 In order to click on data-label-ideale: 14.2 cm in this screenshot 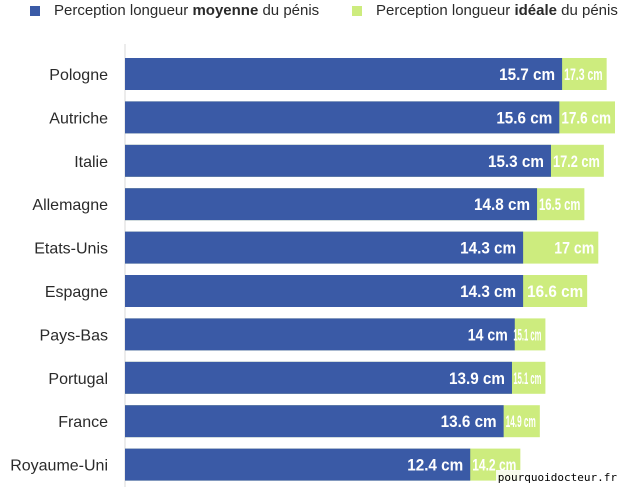, I will do `click(494, 465)`.